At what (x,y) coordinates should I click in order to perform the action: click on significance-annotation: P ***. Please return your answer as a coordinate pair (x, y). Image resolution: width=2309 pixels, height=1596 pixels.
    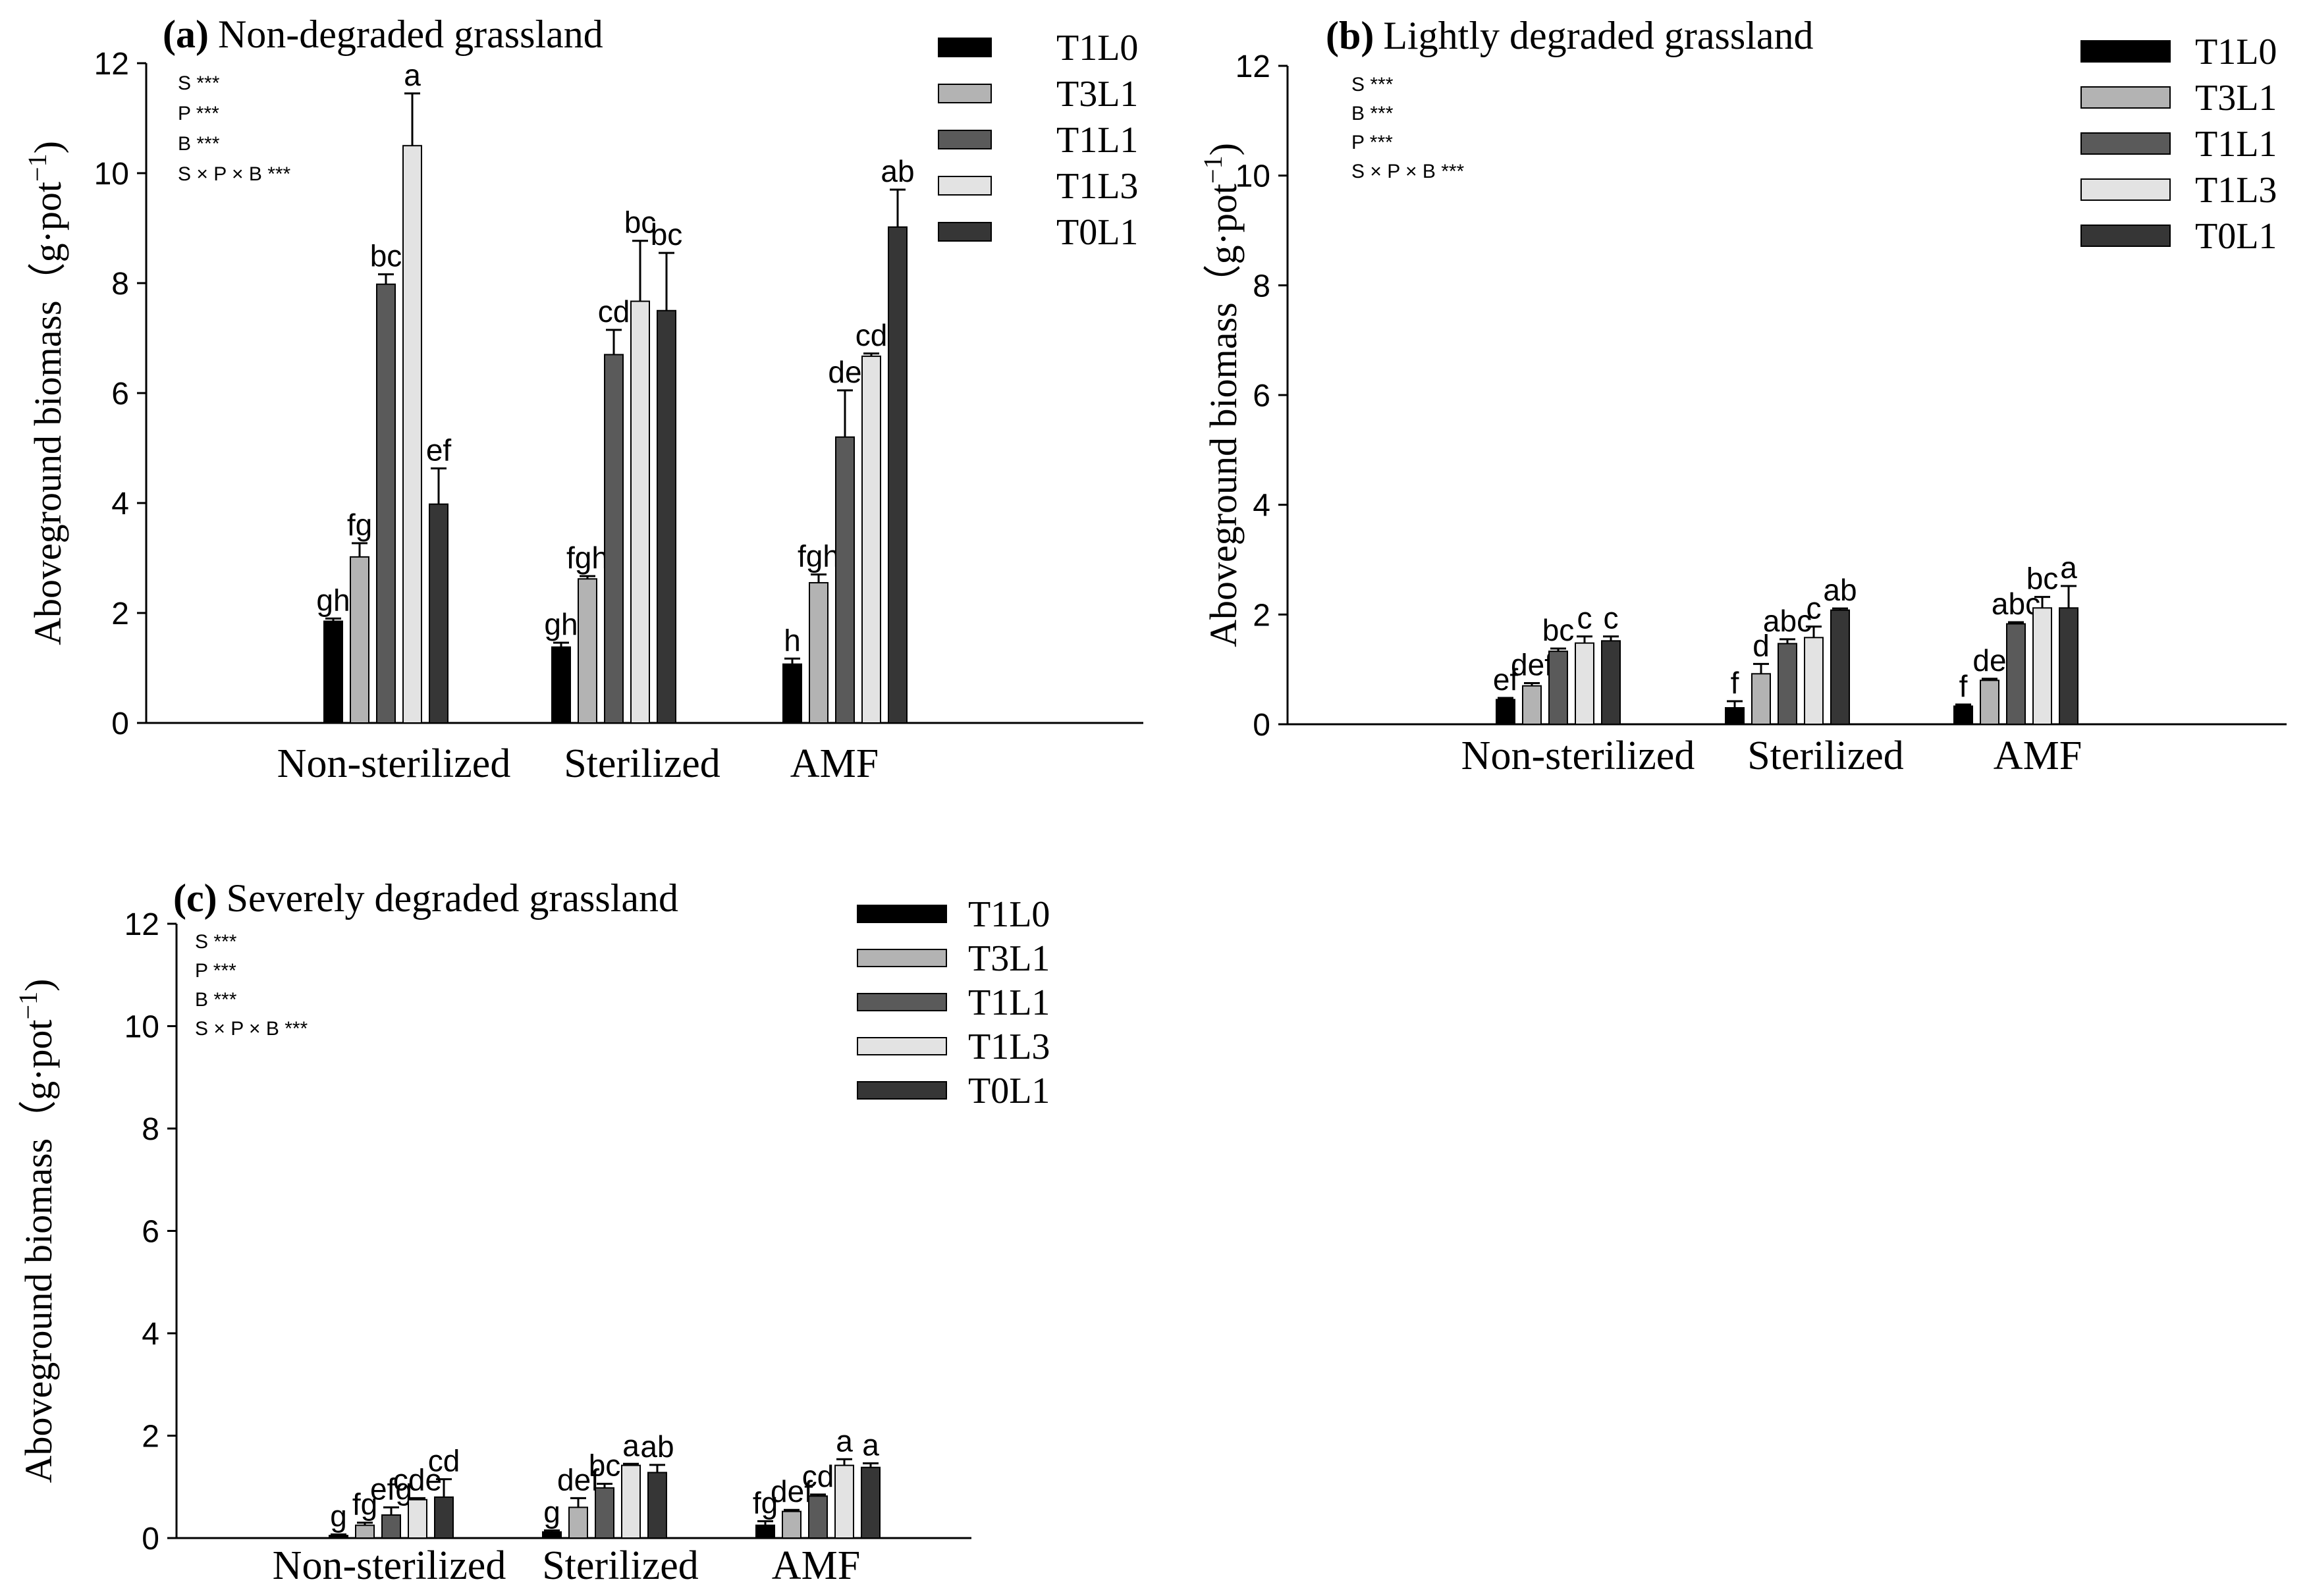
    Looking at the image, I should click on (215, 971).